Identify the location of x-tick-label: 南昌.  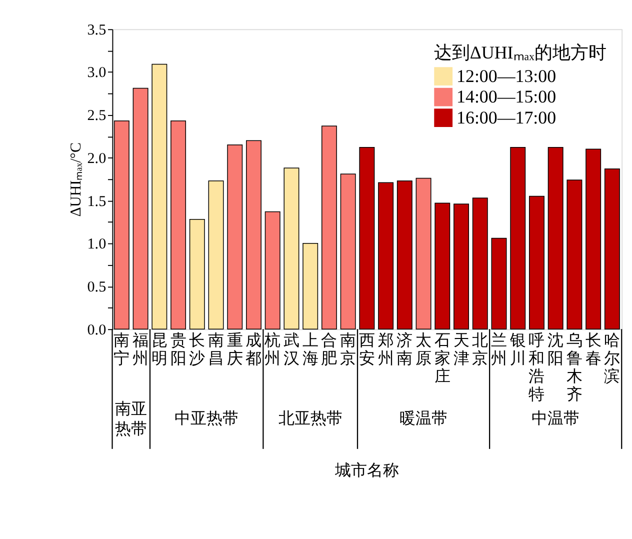
(216, 350).